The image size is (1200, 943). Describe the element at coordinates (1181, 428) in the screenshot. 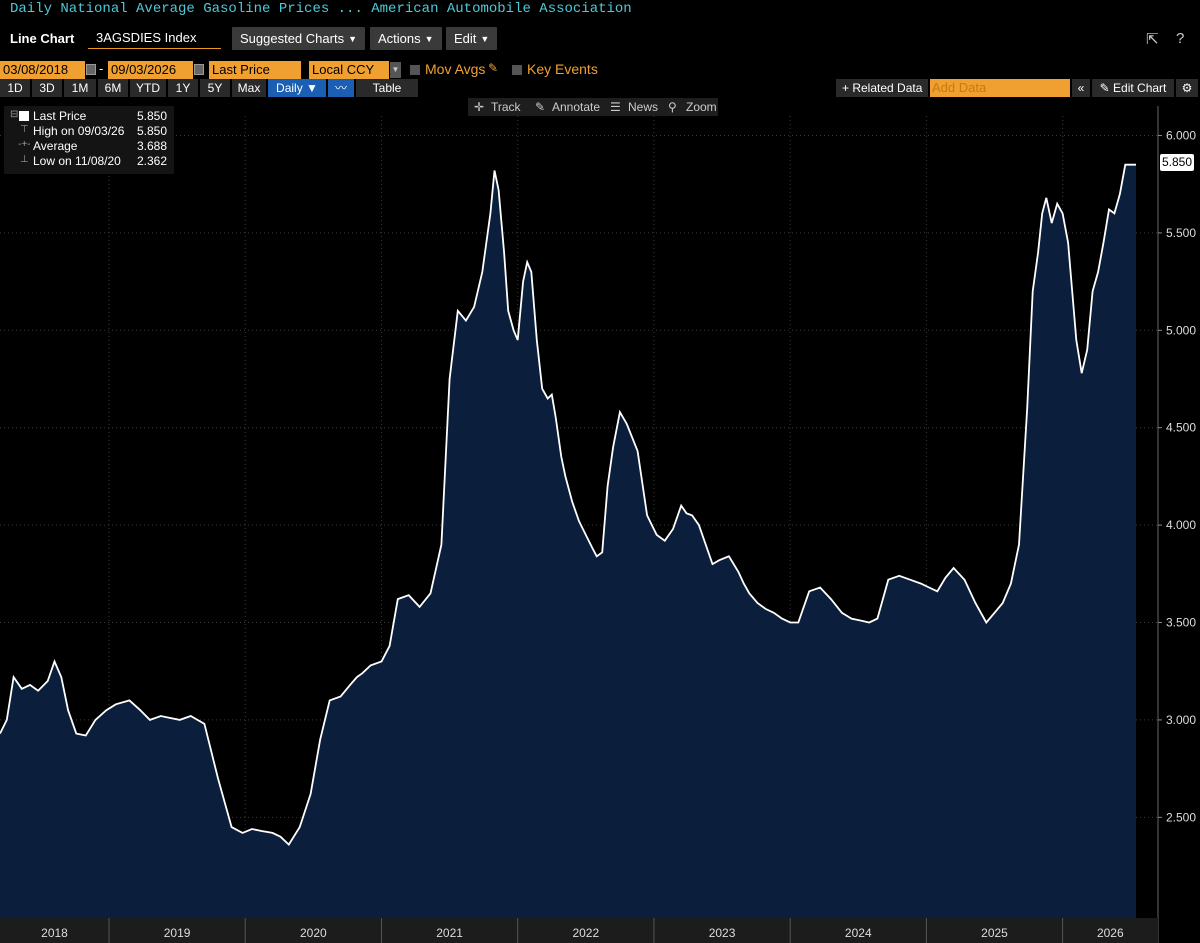

I see `y-tick-label: 4.500` at that location.